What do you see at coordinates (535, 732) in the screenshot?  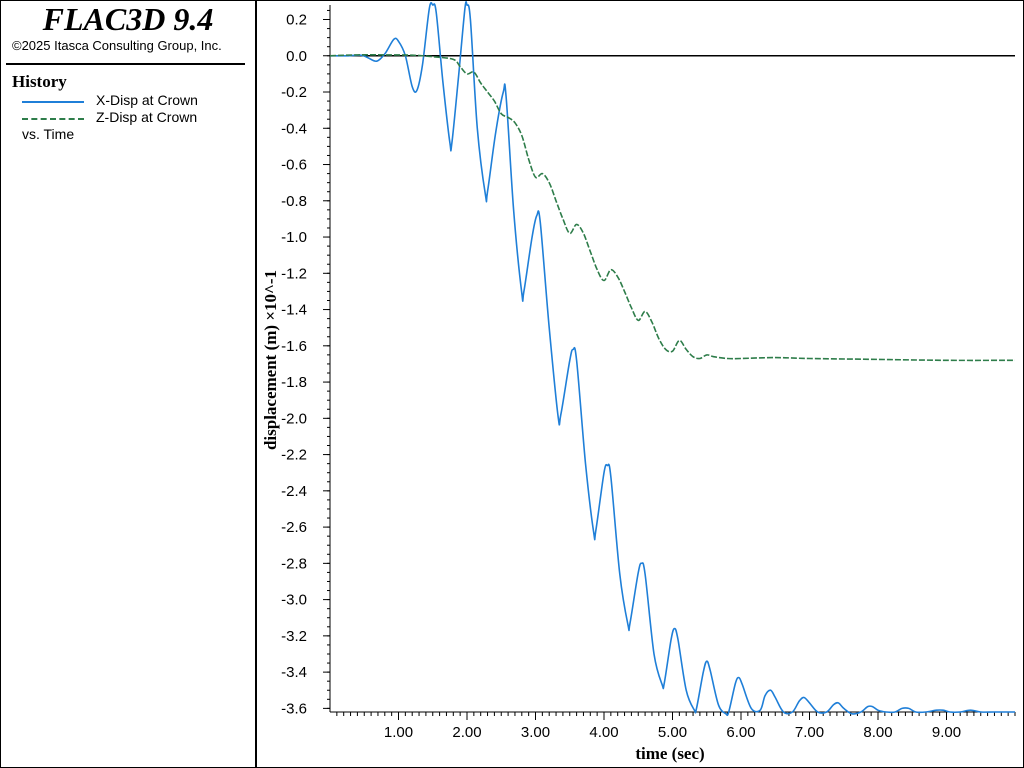 I see `x-tick-label: 3.00` at bounding box center [535, 732].